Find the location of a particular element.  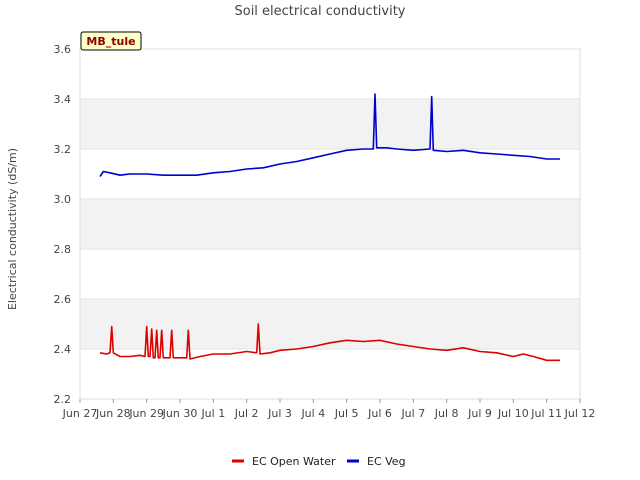

x-tick-label: Jun 28 is located at coordinates (113, 413).